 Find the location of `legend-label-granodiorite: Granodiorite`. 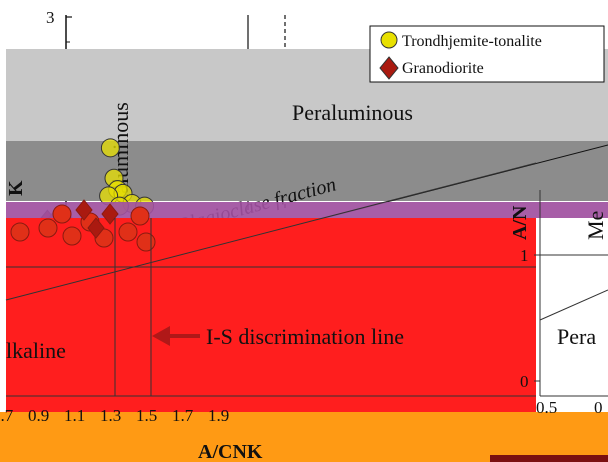

legend-label-granodiorite: Granodiorite is located at coordinates (443, 68).